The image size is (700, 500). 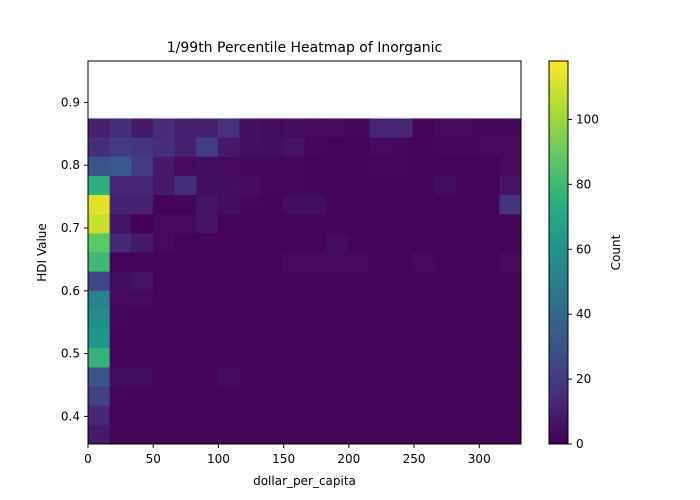 What do you see at coordinates (304, 48) in the screenshot?
I see `chart-title: 1/99th Percentile Heatmap of Inorganic` at bounding box center [304, 48].